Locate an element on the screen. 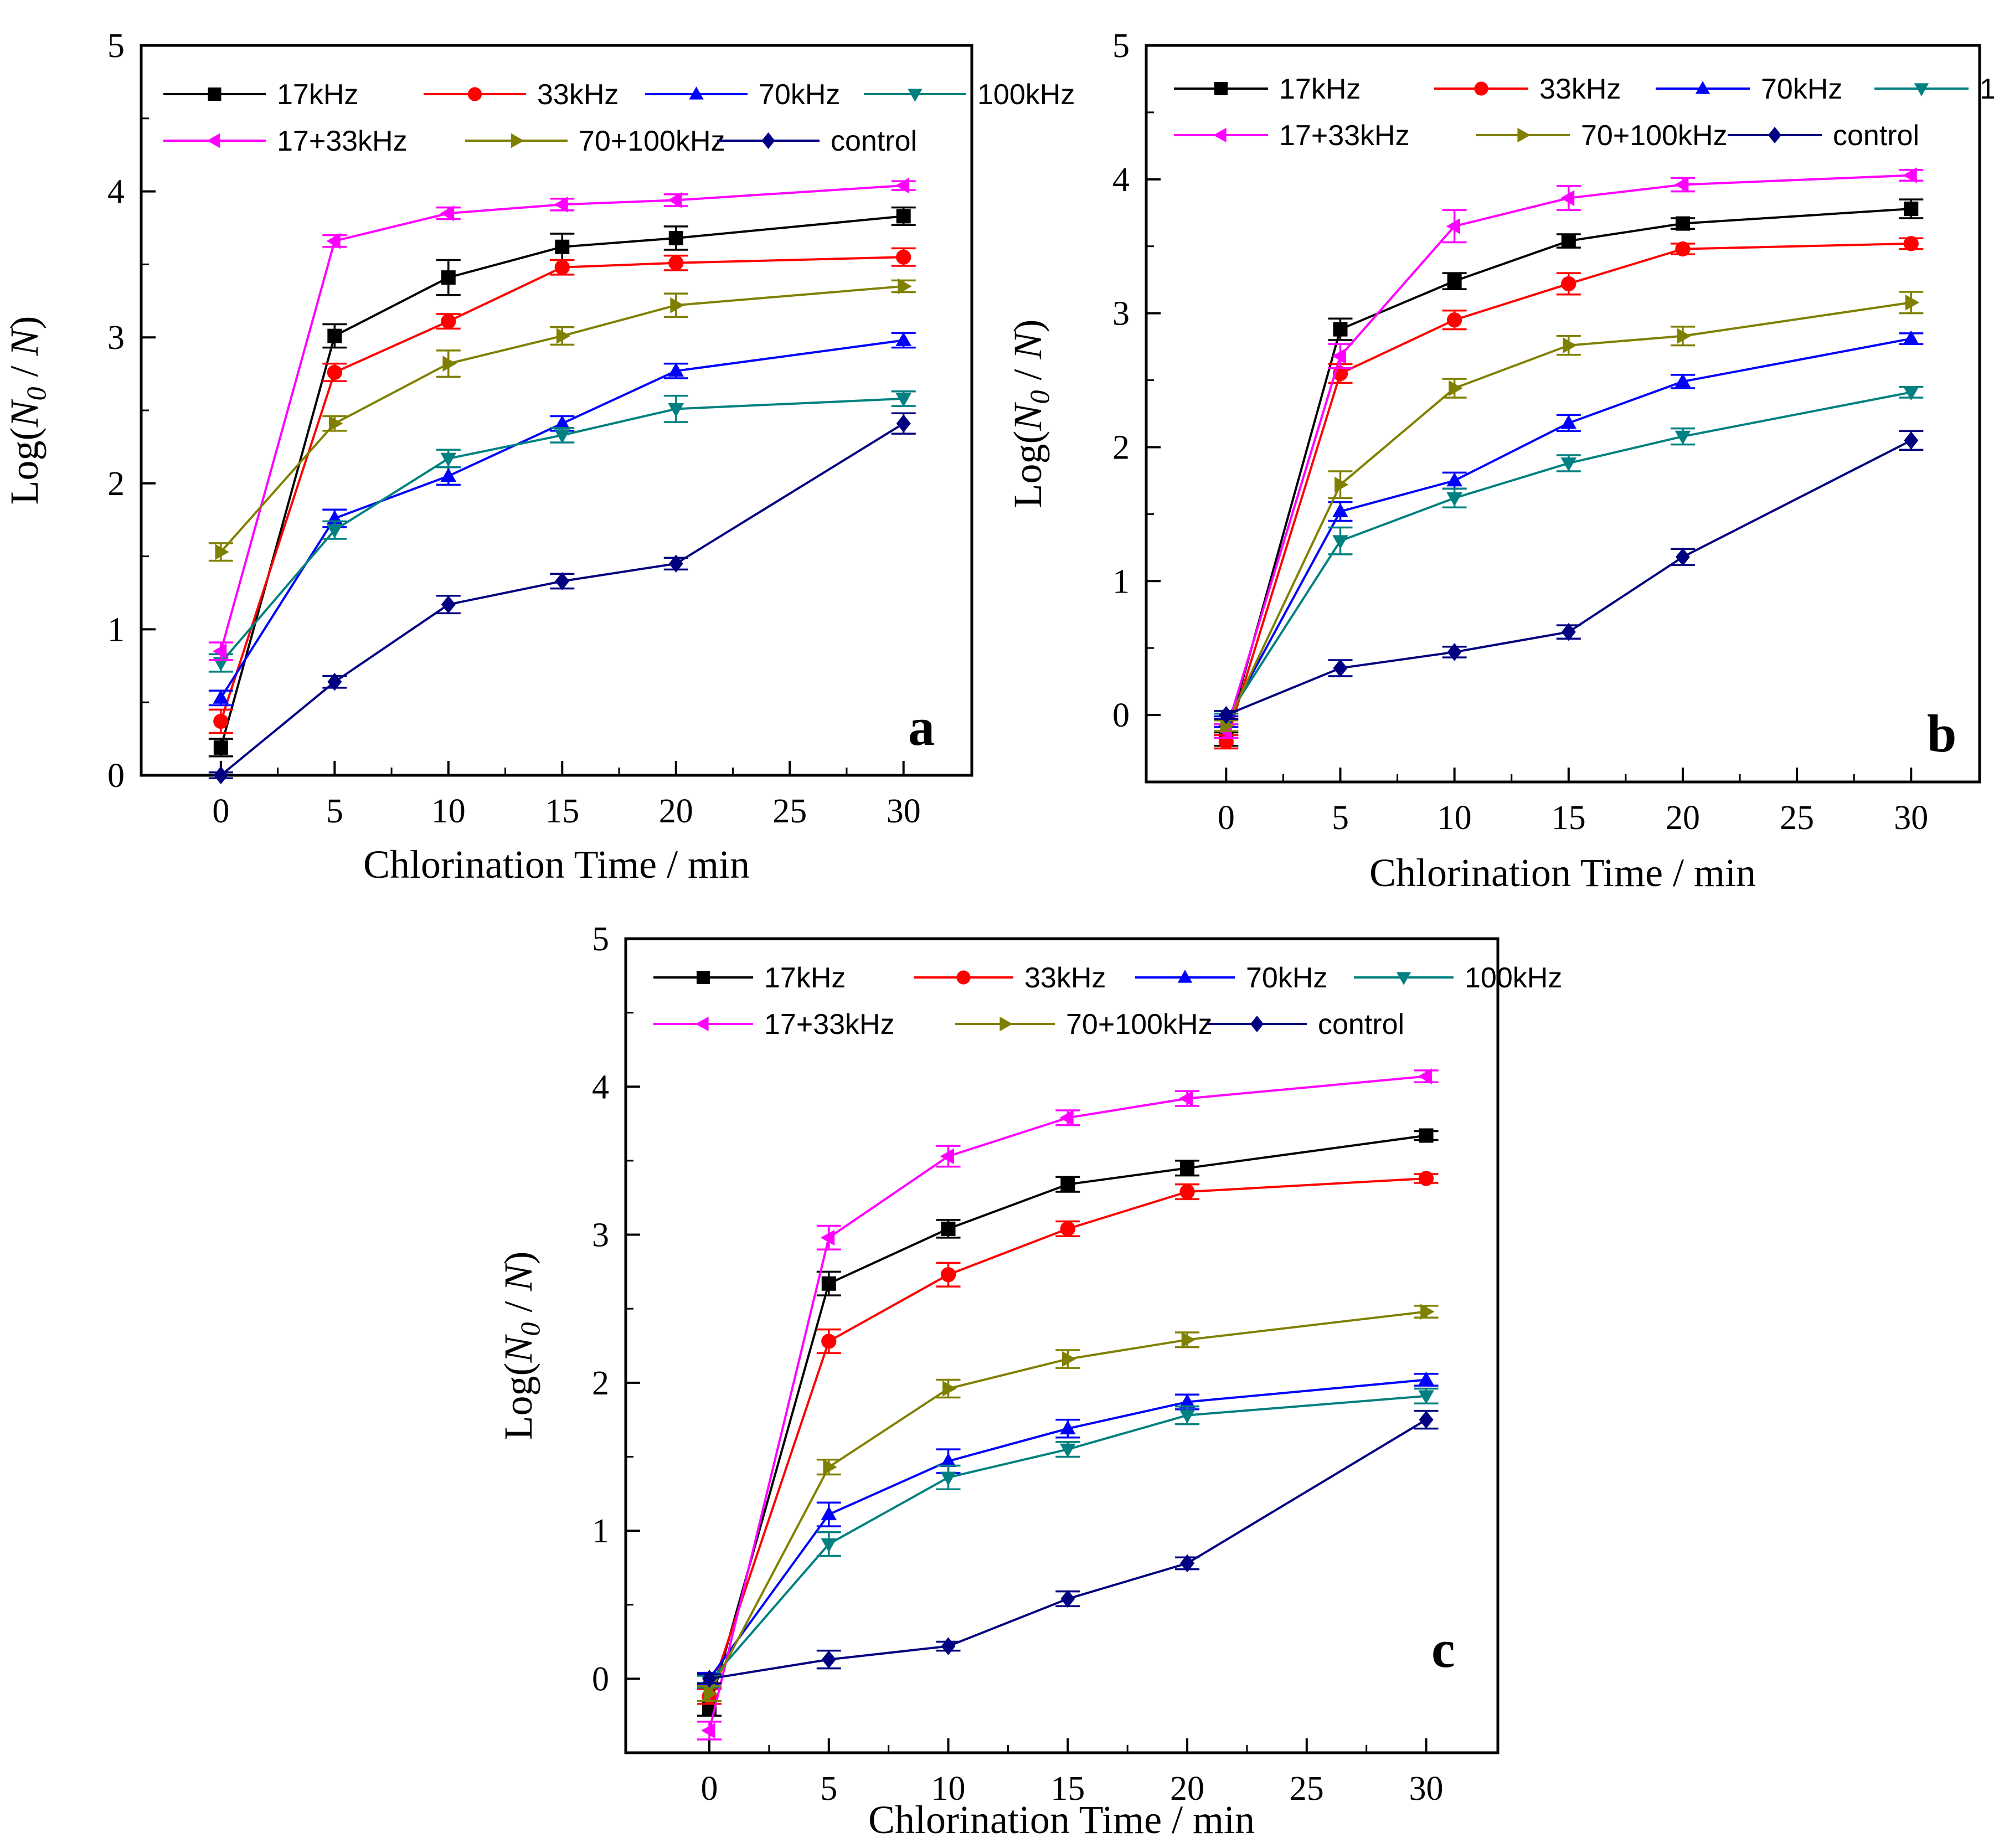 Image resolution: width=1994 pixels, height=1848 pixels. series-17khz is located at coordinates (562, 482).